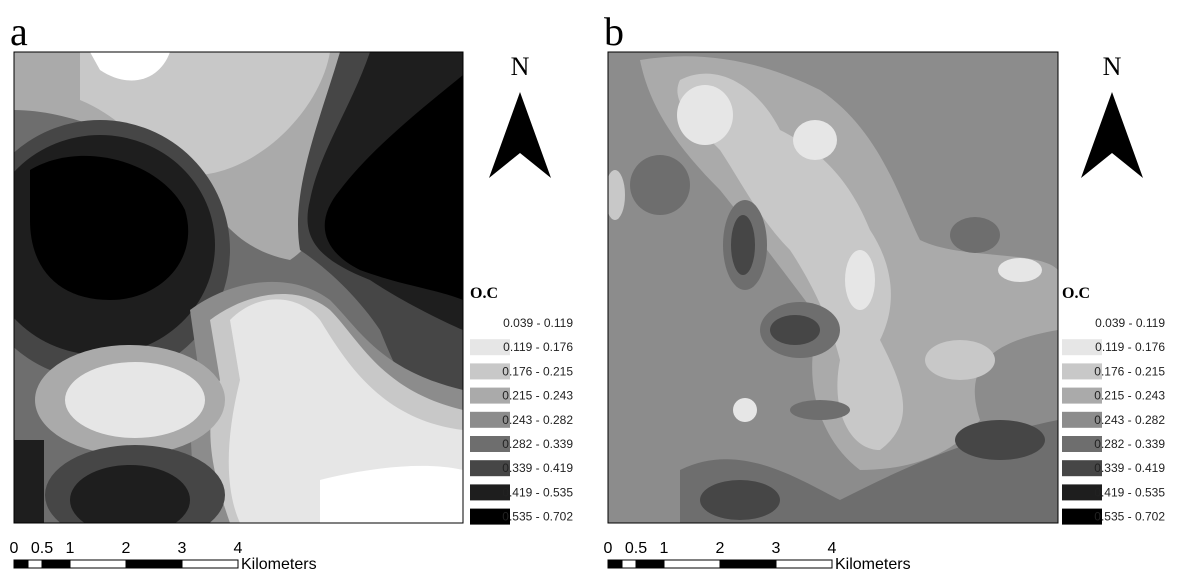 This screenshot has height=570, width=1179. What do you see at coordinates (614, 31) in the screenshot?
I see `panel-label: b` at bounding box center [614, 31].